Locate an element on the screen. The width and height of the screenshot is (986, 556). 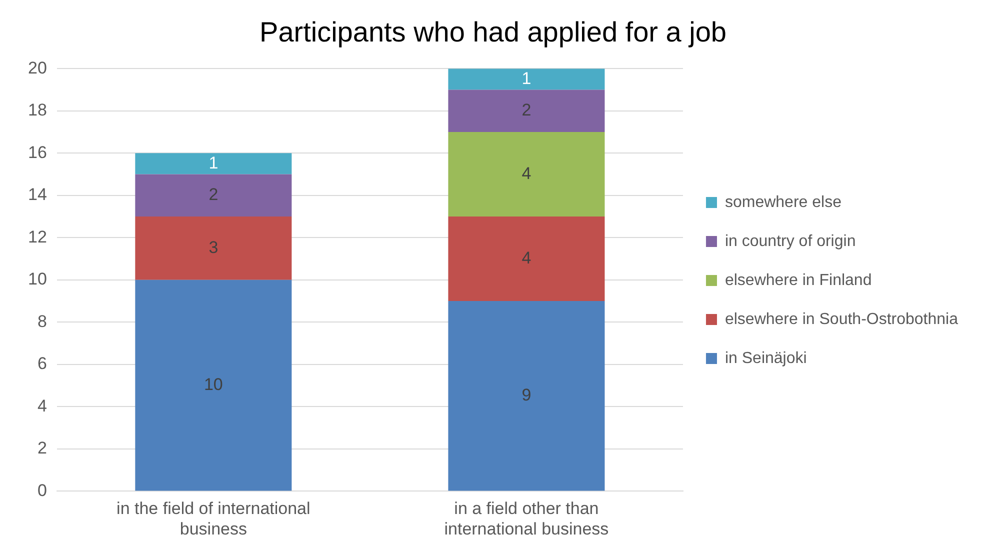
y-tick-label: 18 is located at coordinates (37, 110).